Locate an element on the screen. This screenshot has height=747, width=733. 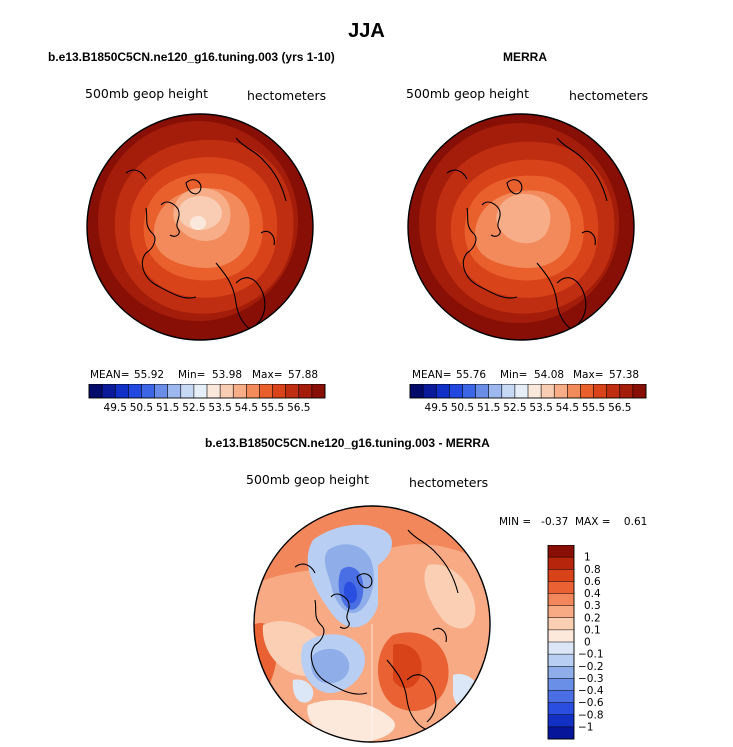
panel1-colorbar-tick-label: 55.5 is located at coordinates (272, 408).